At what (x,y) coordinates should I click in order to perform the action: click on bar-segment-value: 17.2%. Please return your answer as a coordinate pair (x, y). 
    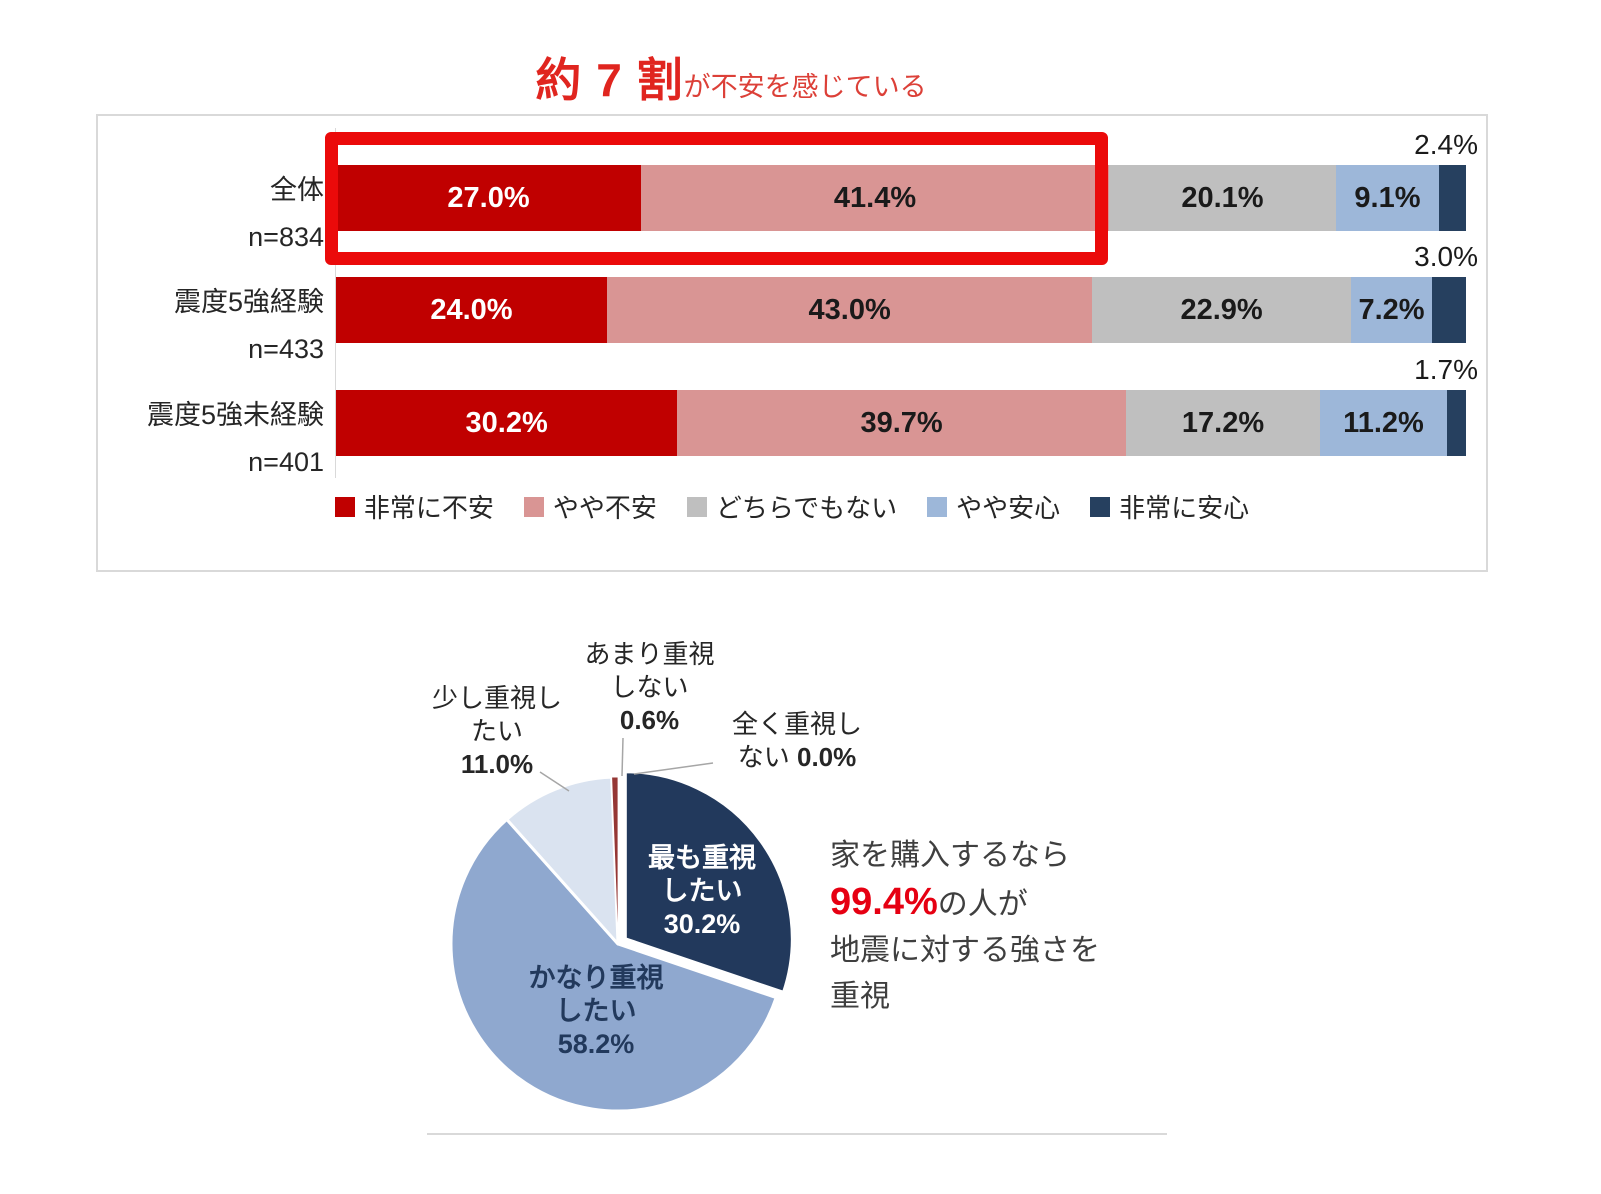
    Looking at the image, I should click on (1223, 422).